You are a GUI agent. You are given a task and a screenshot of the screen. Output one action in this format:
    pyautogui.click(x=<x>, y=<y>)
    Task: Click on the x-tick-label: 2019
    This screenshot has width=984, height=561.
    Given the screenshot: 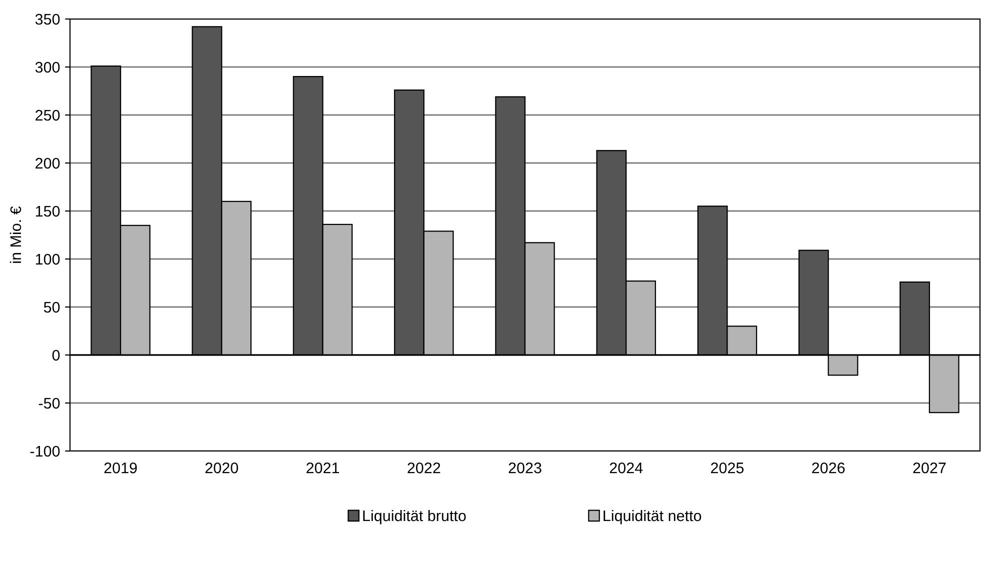 What is the action you would take?
    pyautogui.click(x=120, y=468)
    